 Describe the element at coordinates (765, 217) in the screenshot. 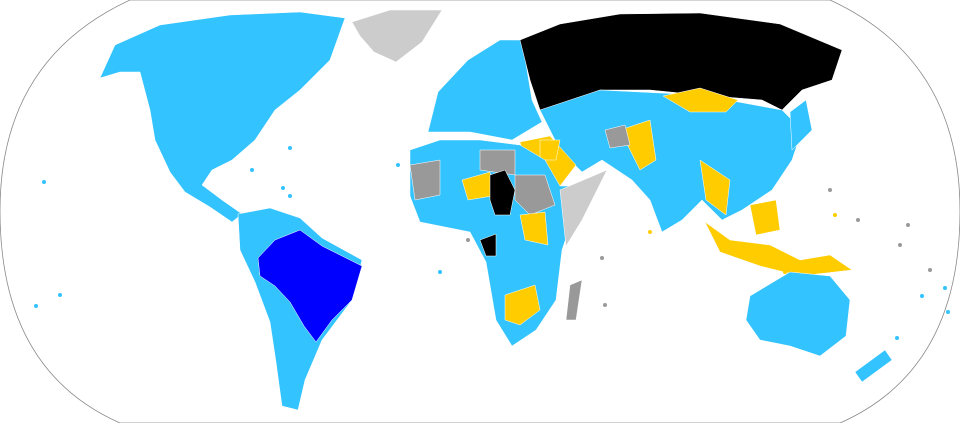

I see `region-borneo` at that location.